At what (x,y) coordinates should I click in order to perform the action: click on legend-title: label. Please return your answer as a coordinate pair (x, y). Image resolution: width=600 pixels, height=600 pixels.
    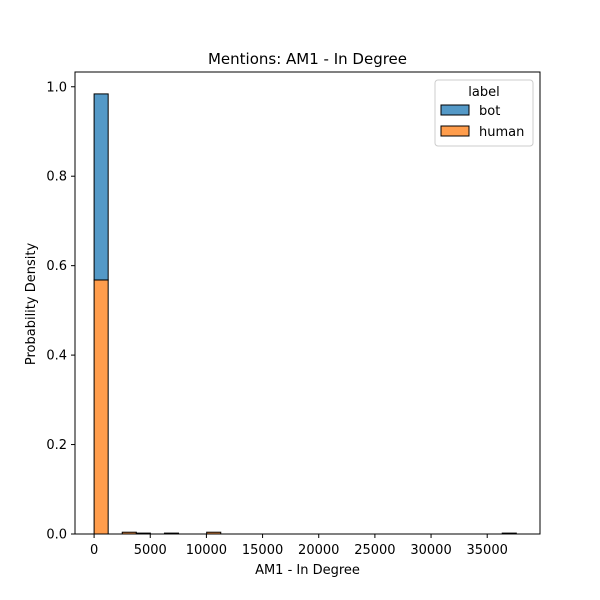
    Looking at the image, I should click on (483, 92).